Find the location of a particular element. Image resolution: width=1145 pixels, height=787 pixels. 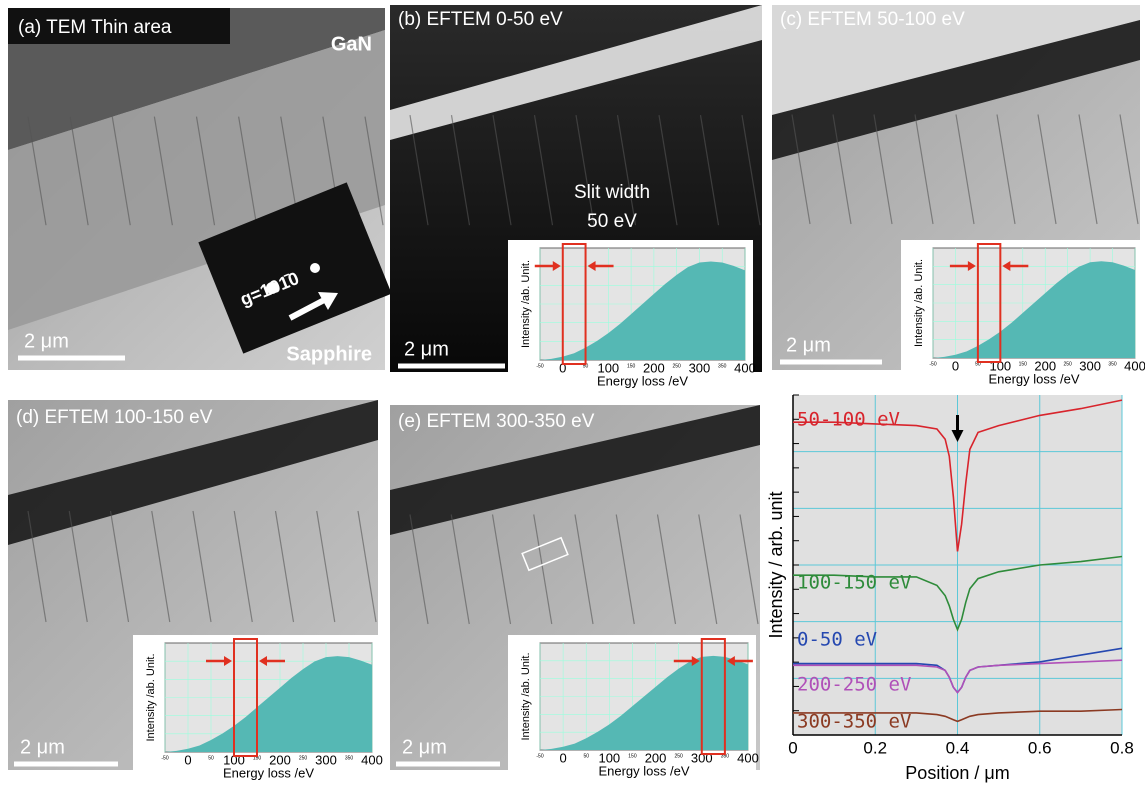

panel-label: (d) EFTEM 100-150 eV is located at coordinates (114, 417).